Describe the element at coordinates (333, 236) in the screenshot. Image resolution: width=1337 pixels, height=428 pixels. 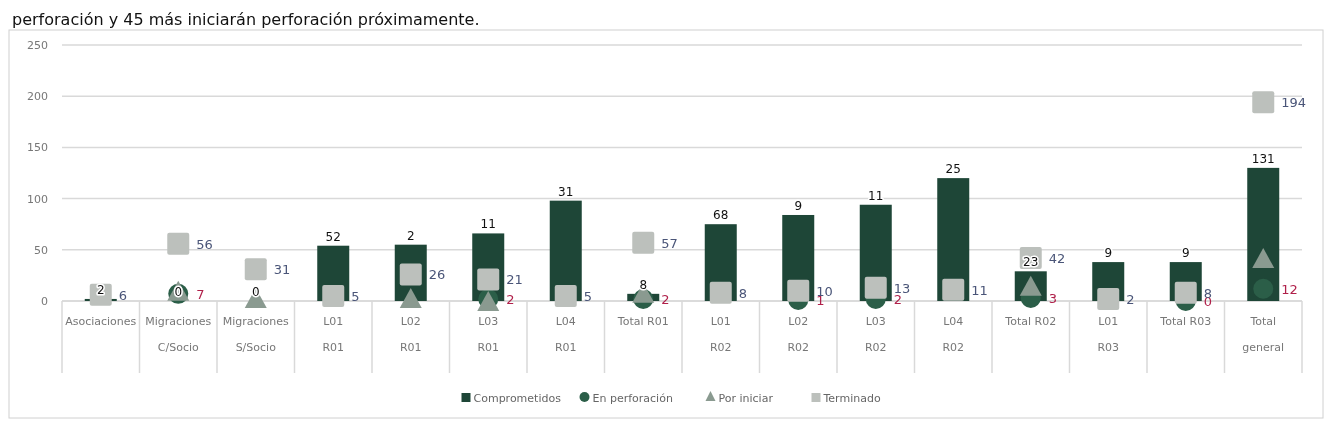
I see `annotation: 52` at that location.